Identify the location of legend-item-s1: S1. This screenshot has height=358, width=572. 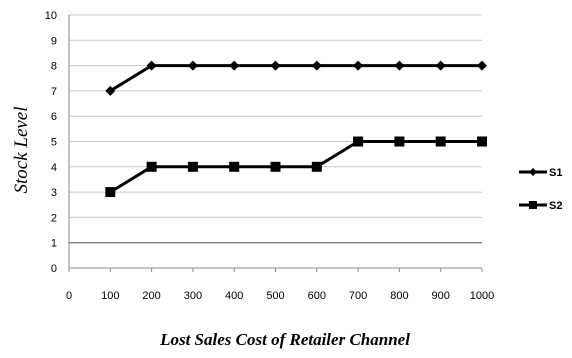
(540, 173).